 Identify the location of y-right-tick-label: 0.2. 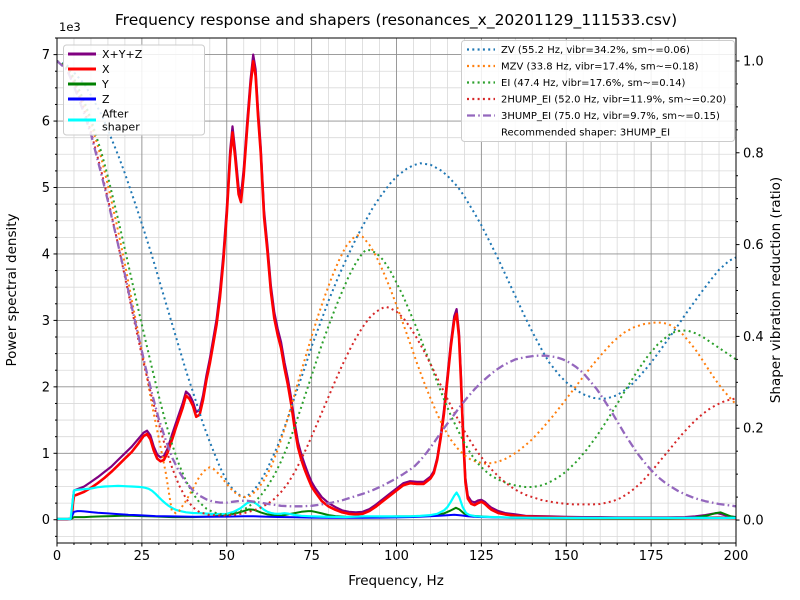
(753, 429).